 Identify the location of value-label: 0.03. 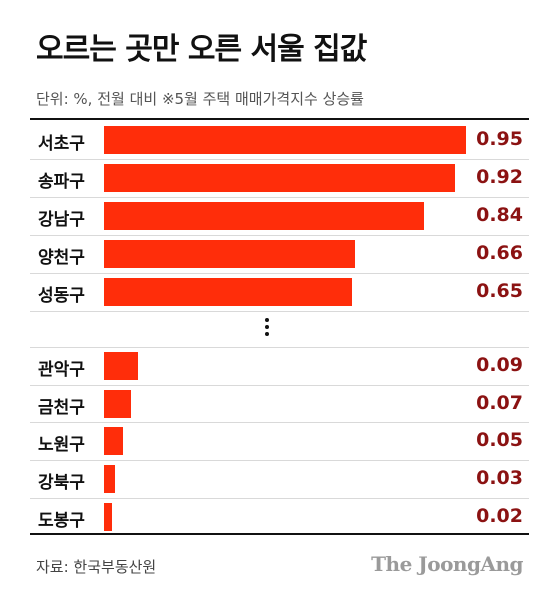
(499, 478).